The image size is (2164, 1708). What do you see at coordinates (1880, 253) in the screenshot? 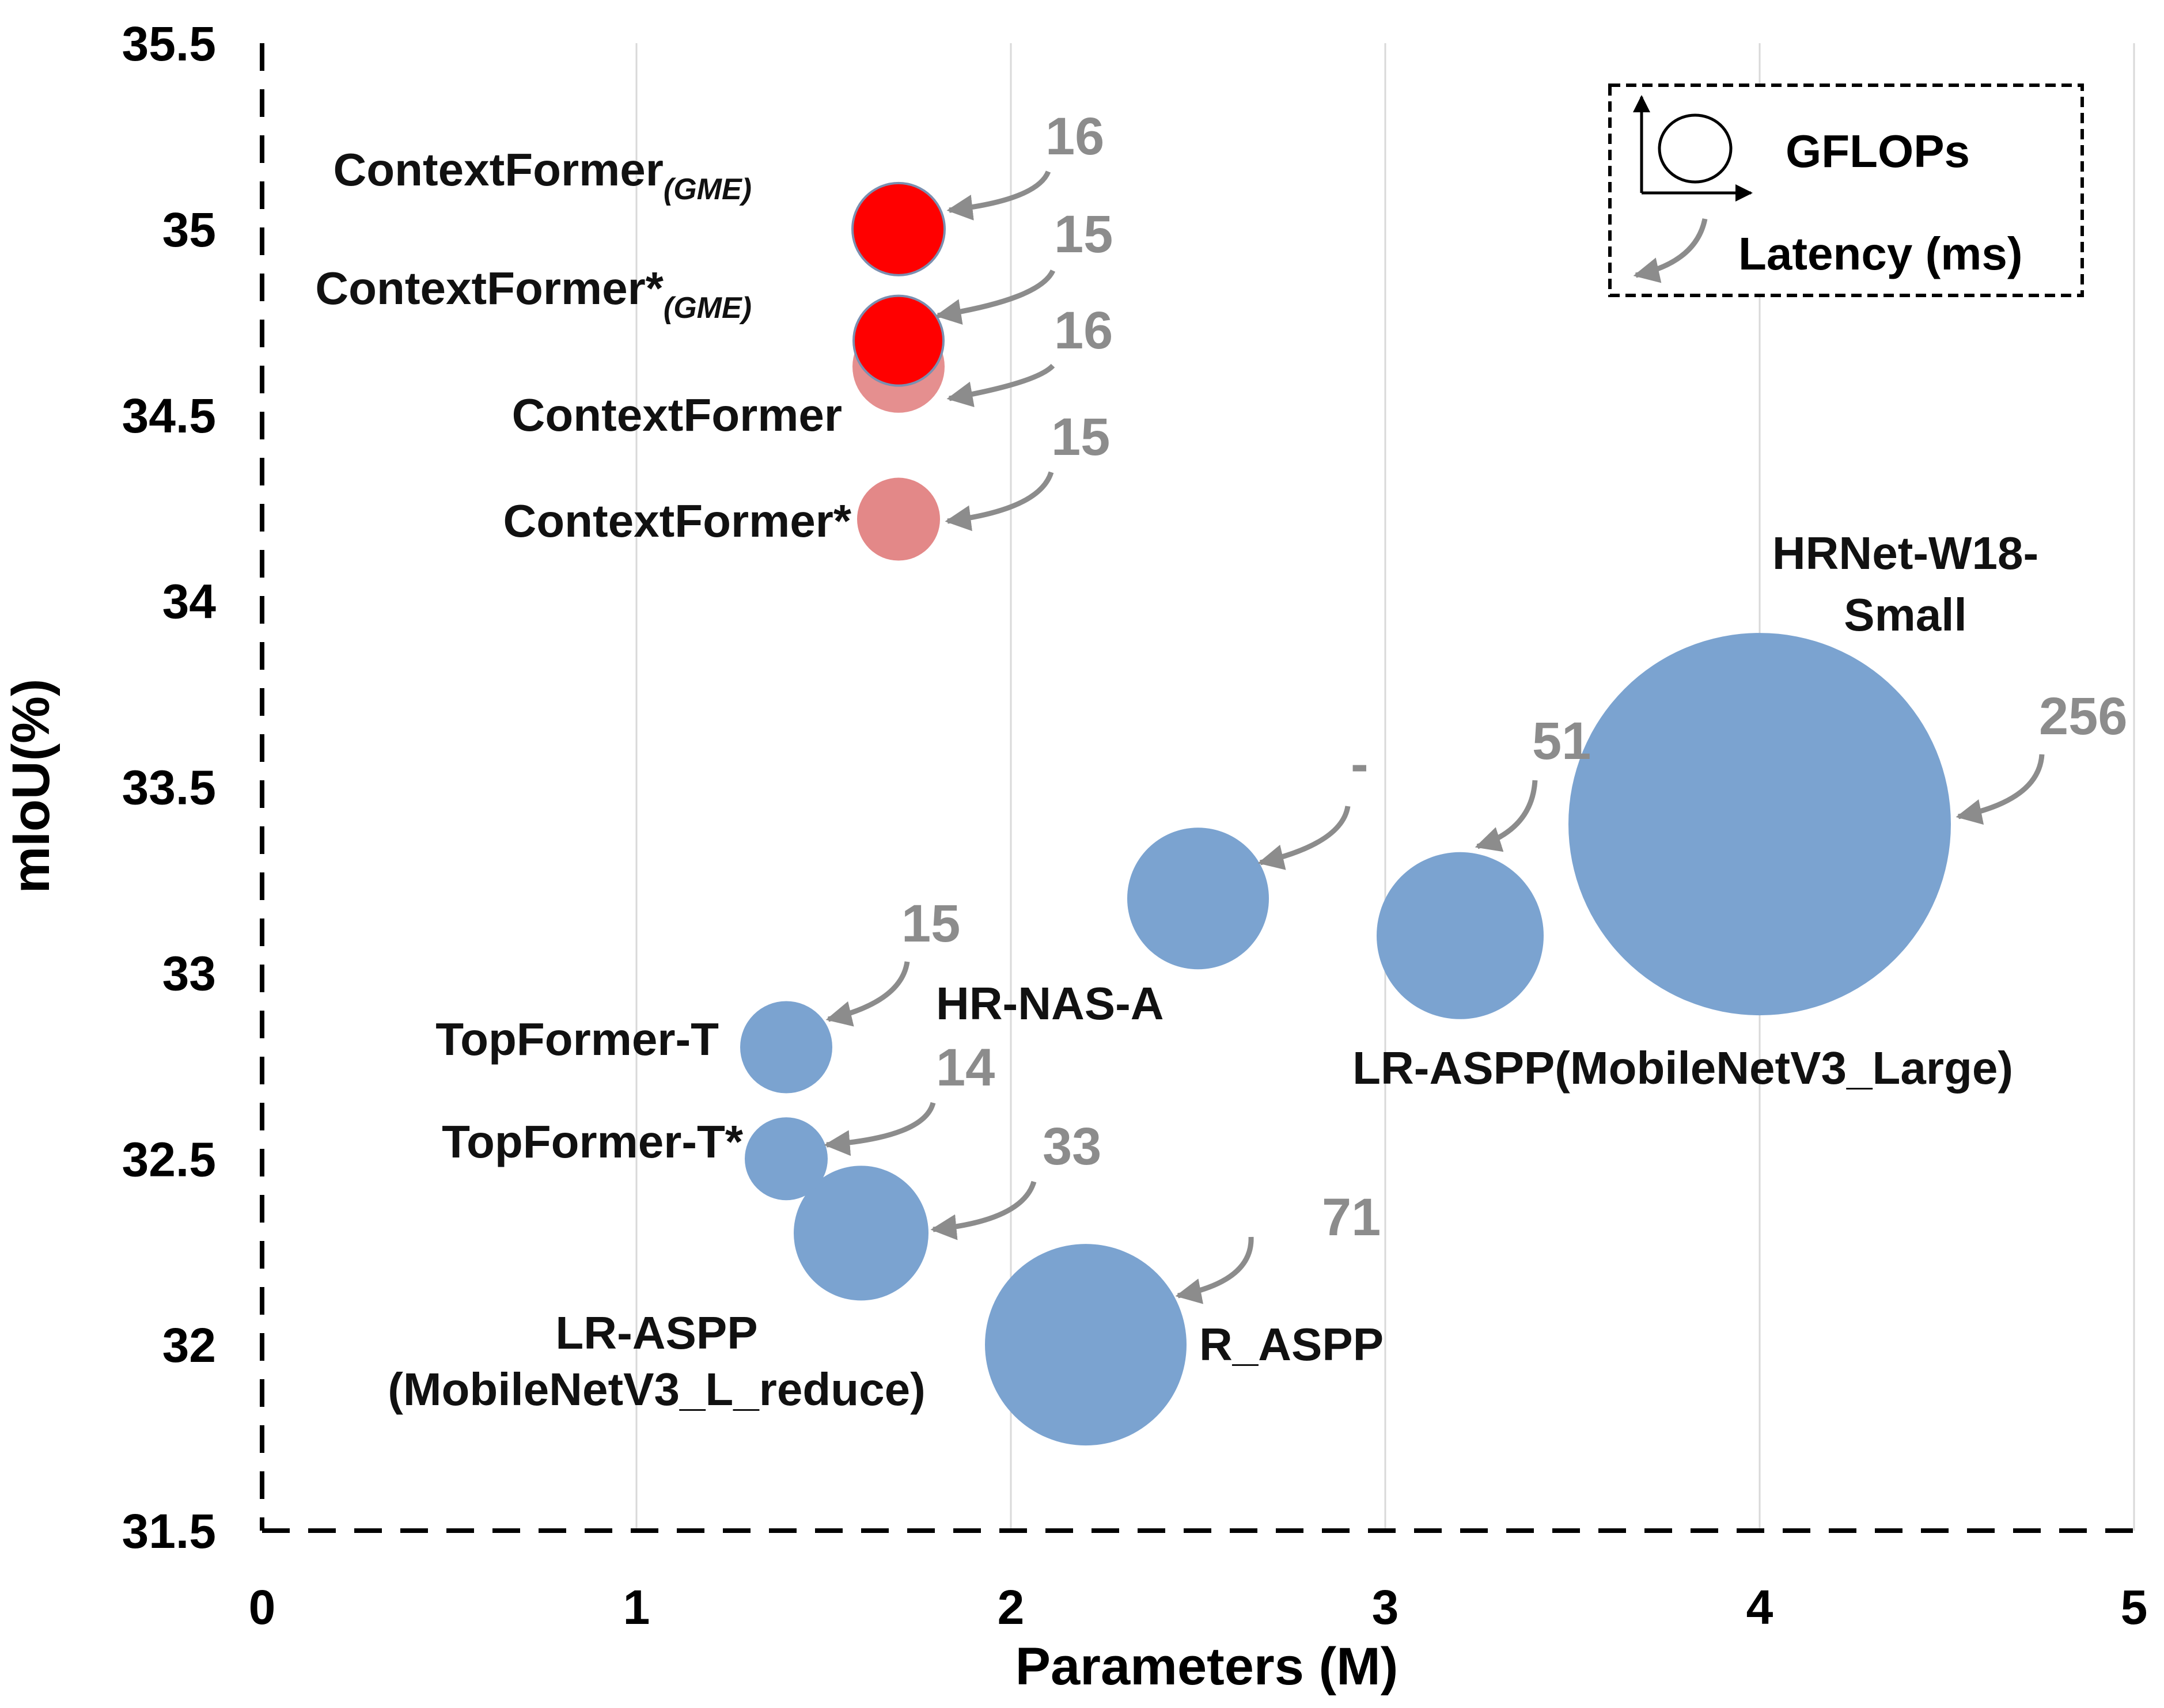
I see `legend-latency-label: Latency (ms)` at bounding box center [1880, 253].